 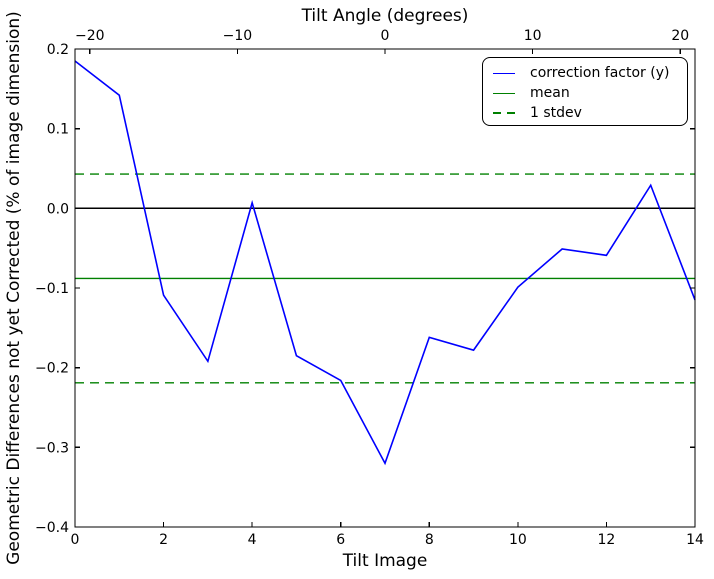 What do you see at coordinates (58, 130) in the screenshot?
I see `y-tick-label: 0.1` at bounding box center [58, 130].